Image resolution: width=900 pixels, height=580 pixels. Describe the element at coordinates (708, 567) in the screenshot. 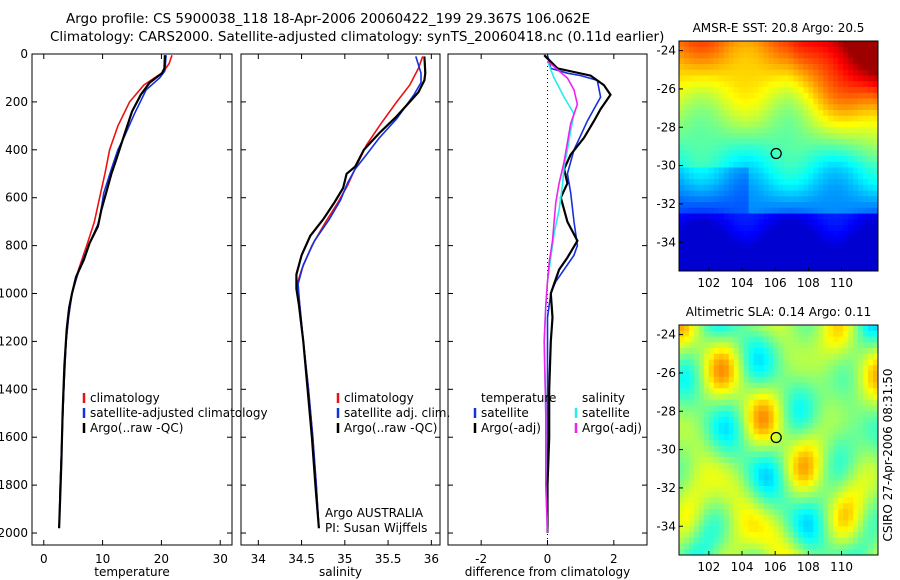

I see `map-x-tick-label: 102` at that location.